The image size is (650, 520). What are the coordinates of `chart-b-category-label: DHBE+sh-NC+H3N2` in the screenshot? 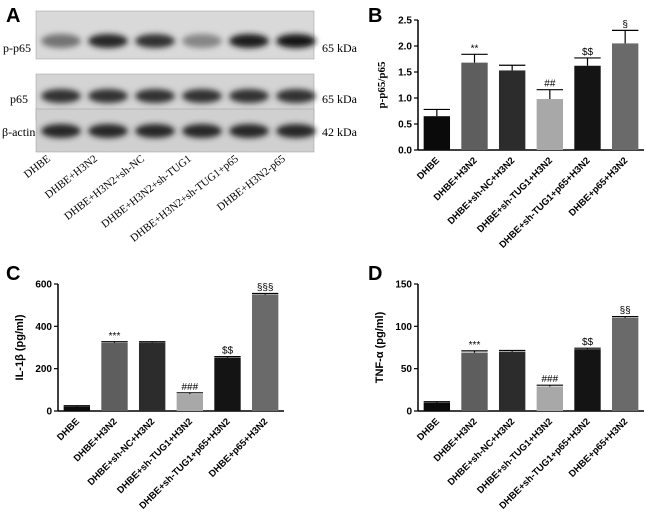 It's located at (482, 191).